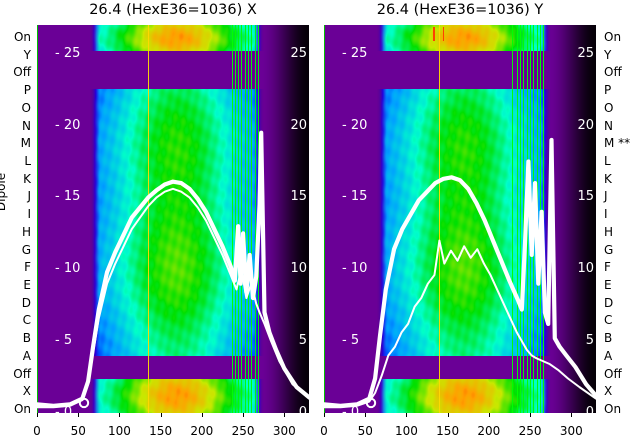 This screenshot has height=440, width=640. What do you see at coordinates (460, 10) in the screenshot?
I see `panel-title-right: 26.4 (HexE36=1036) Y` at bounding box center [460, 10].